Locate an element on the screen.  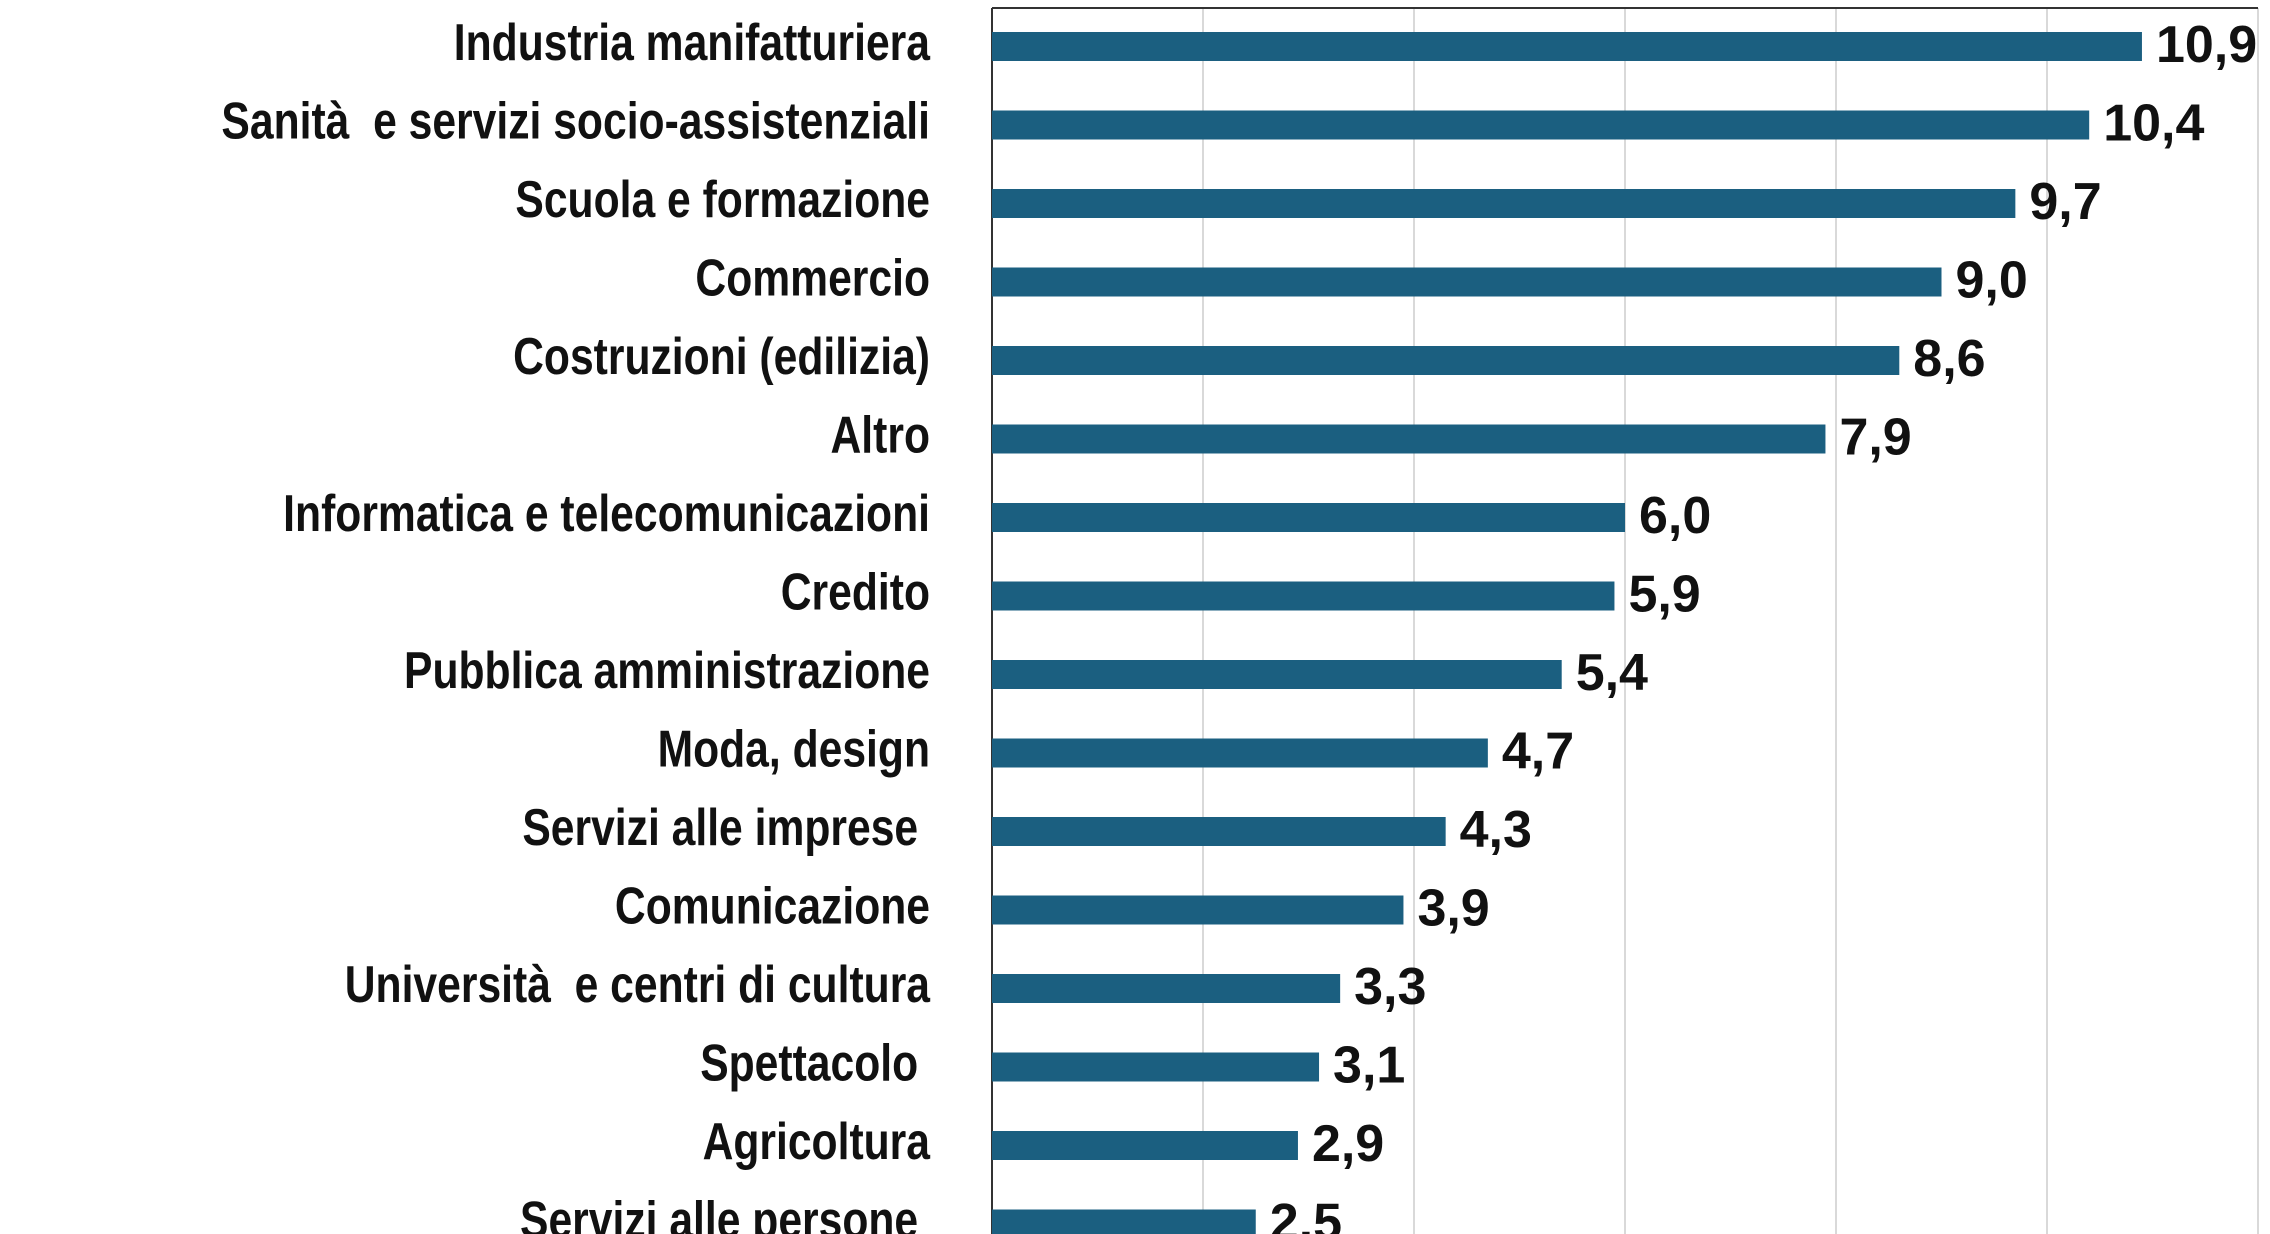
value-label: 10,4 is located at coordinates (2153, 124).